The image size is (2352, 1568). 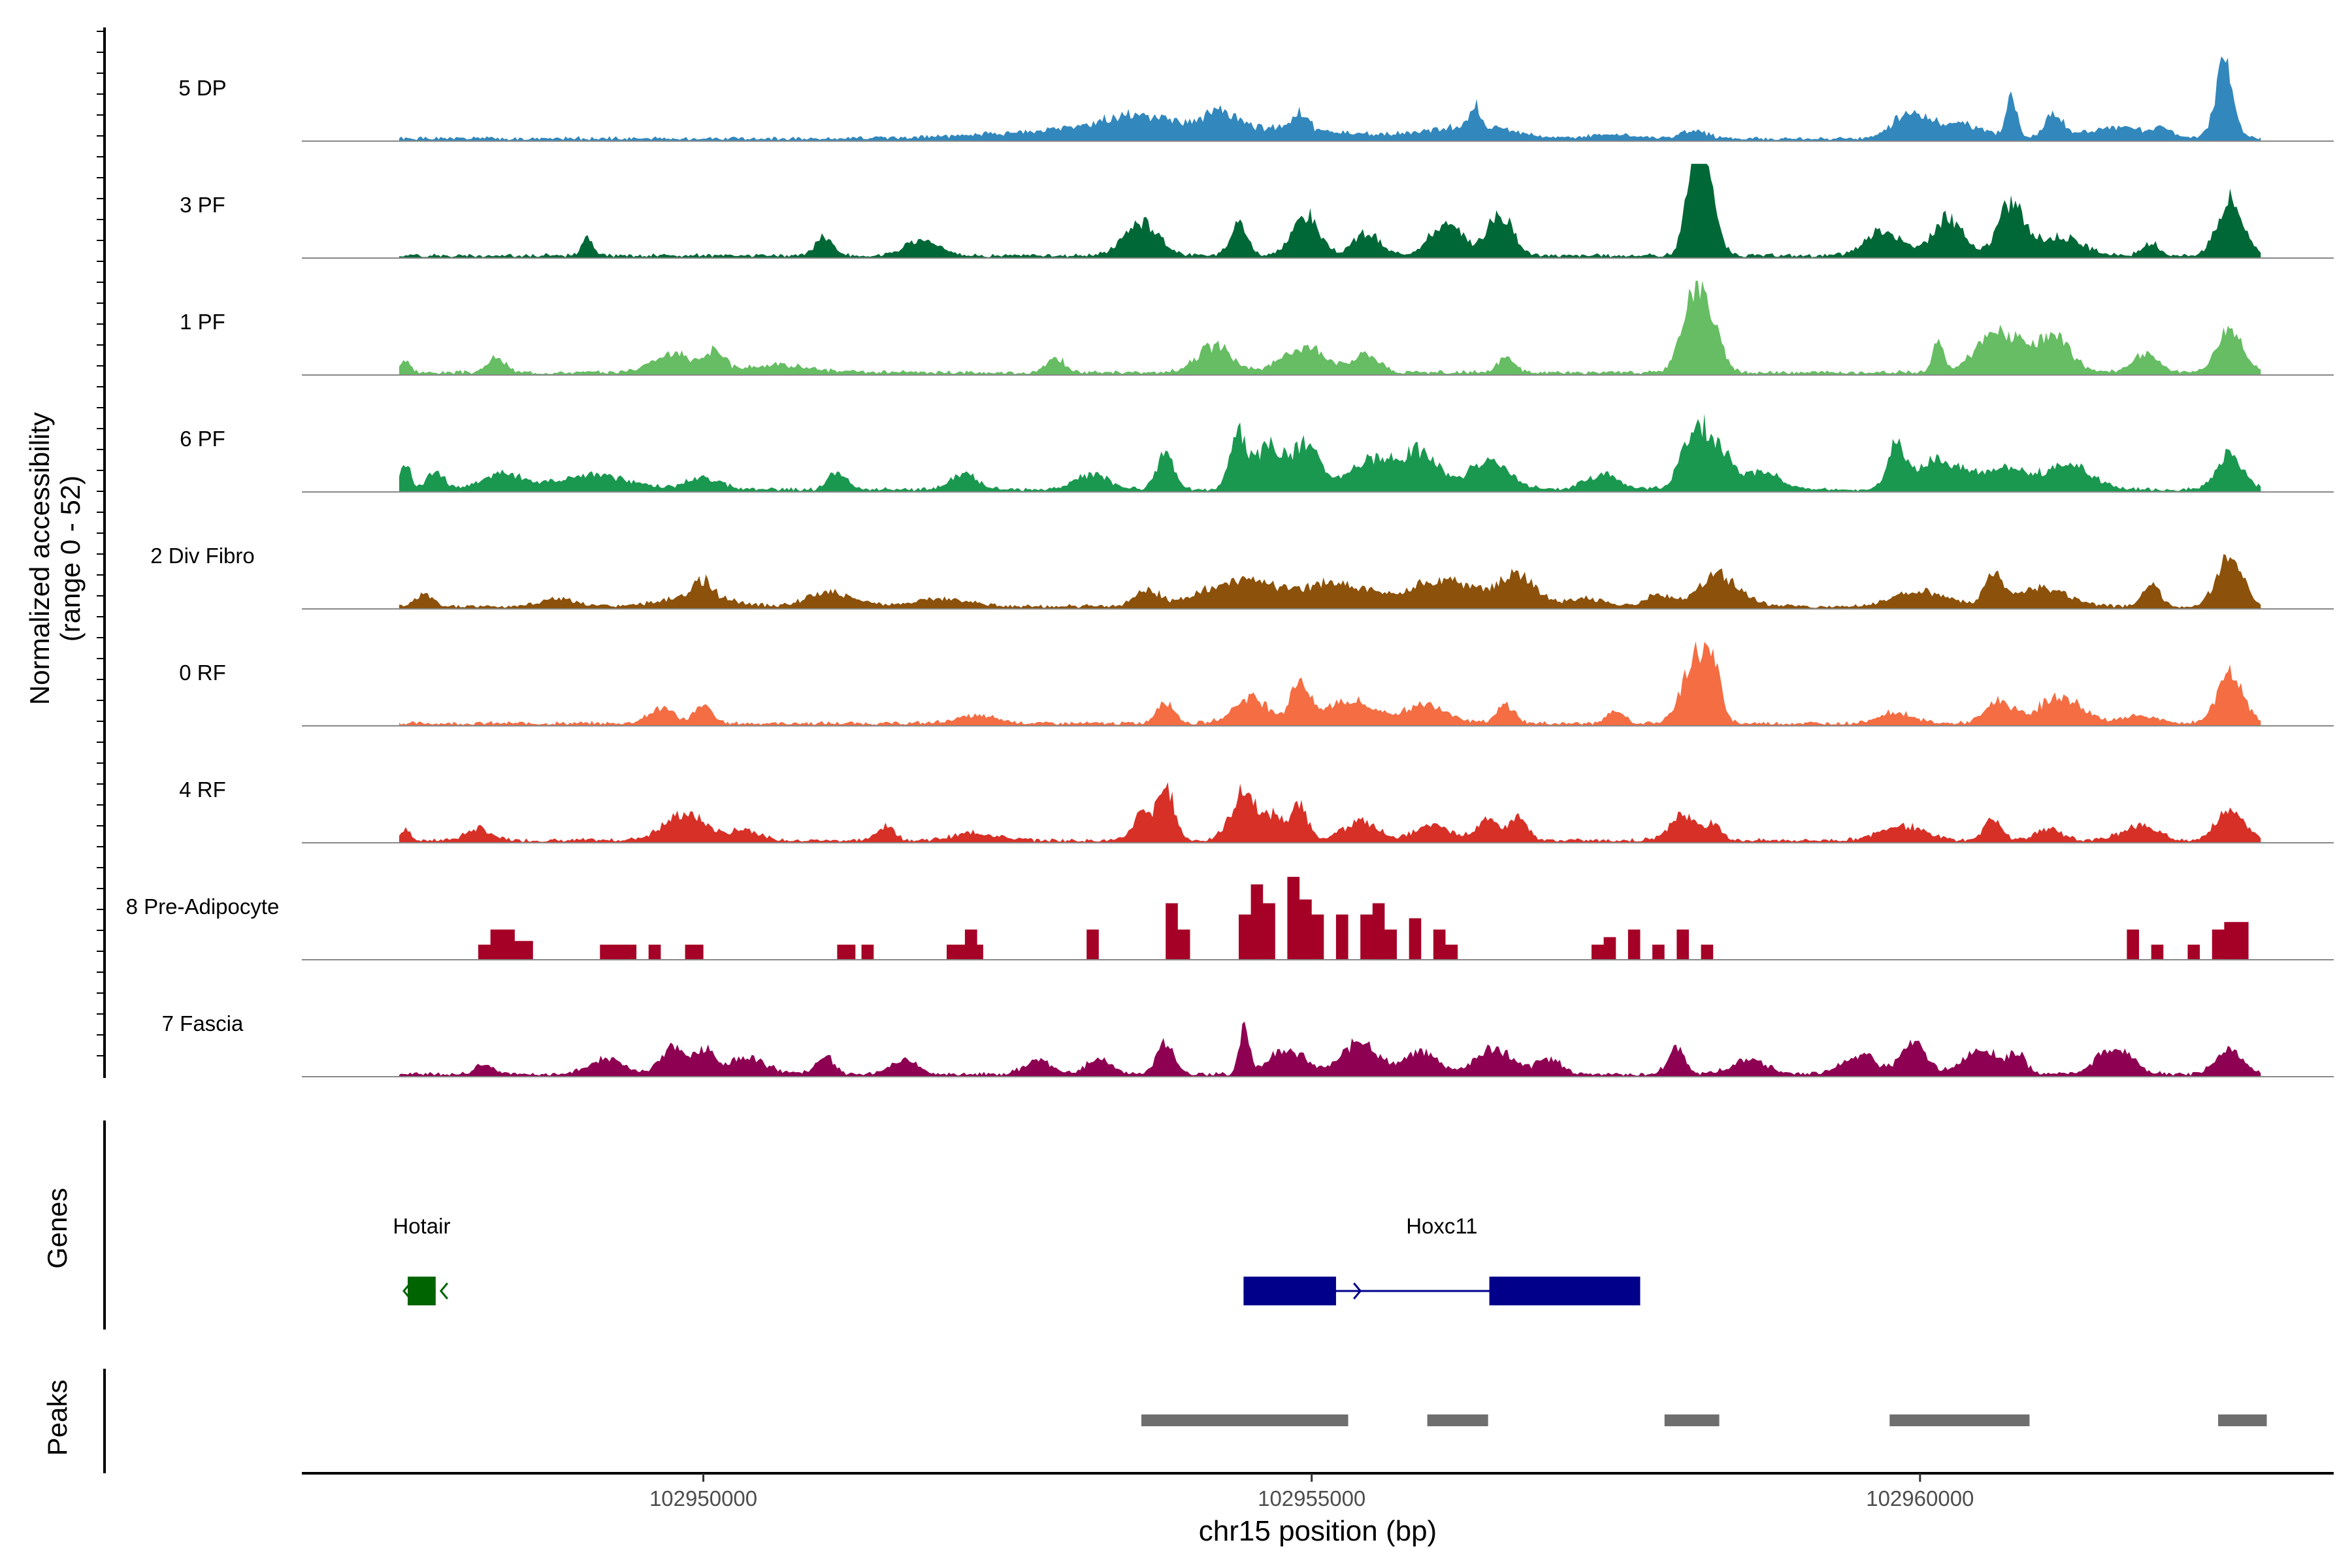 What do you see at coordinates (1442, 1259) in the screenshot?
I see `gene-hoxc11: Hoxc11` at bounding box center [1442, 1259].